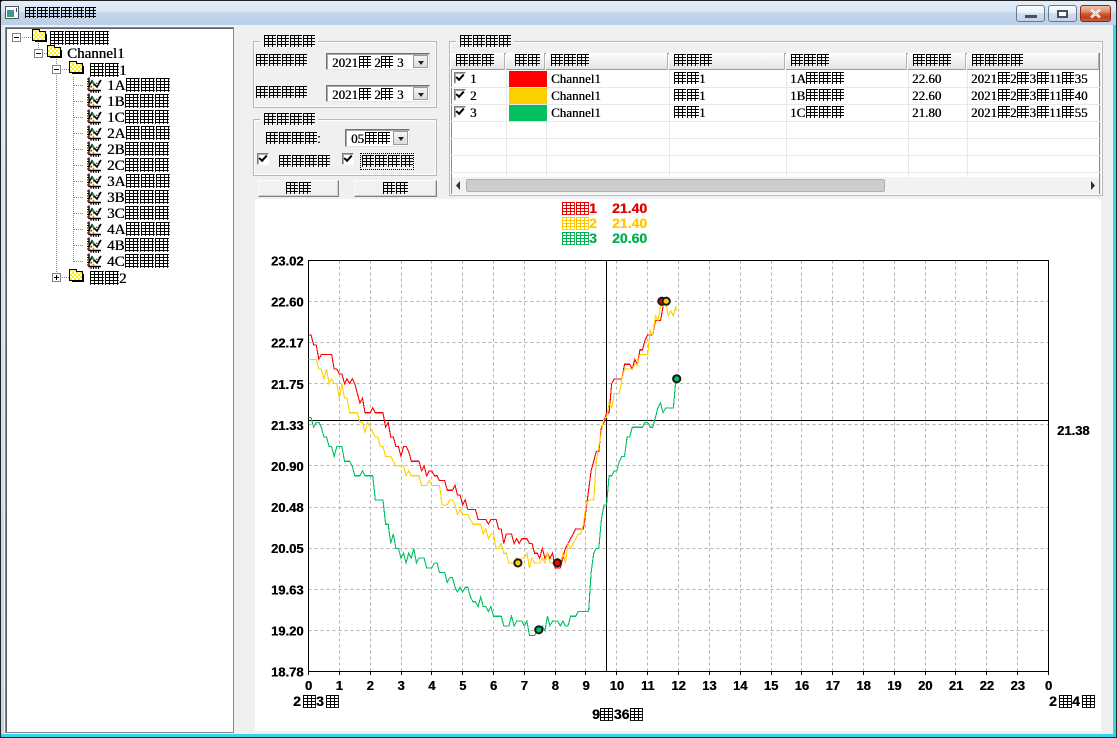 This screenshot has height=738, width=1117. Describe the element at coordinates (617, 685) in the screenshot. I see `svg-text: 10` at that location.